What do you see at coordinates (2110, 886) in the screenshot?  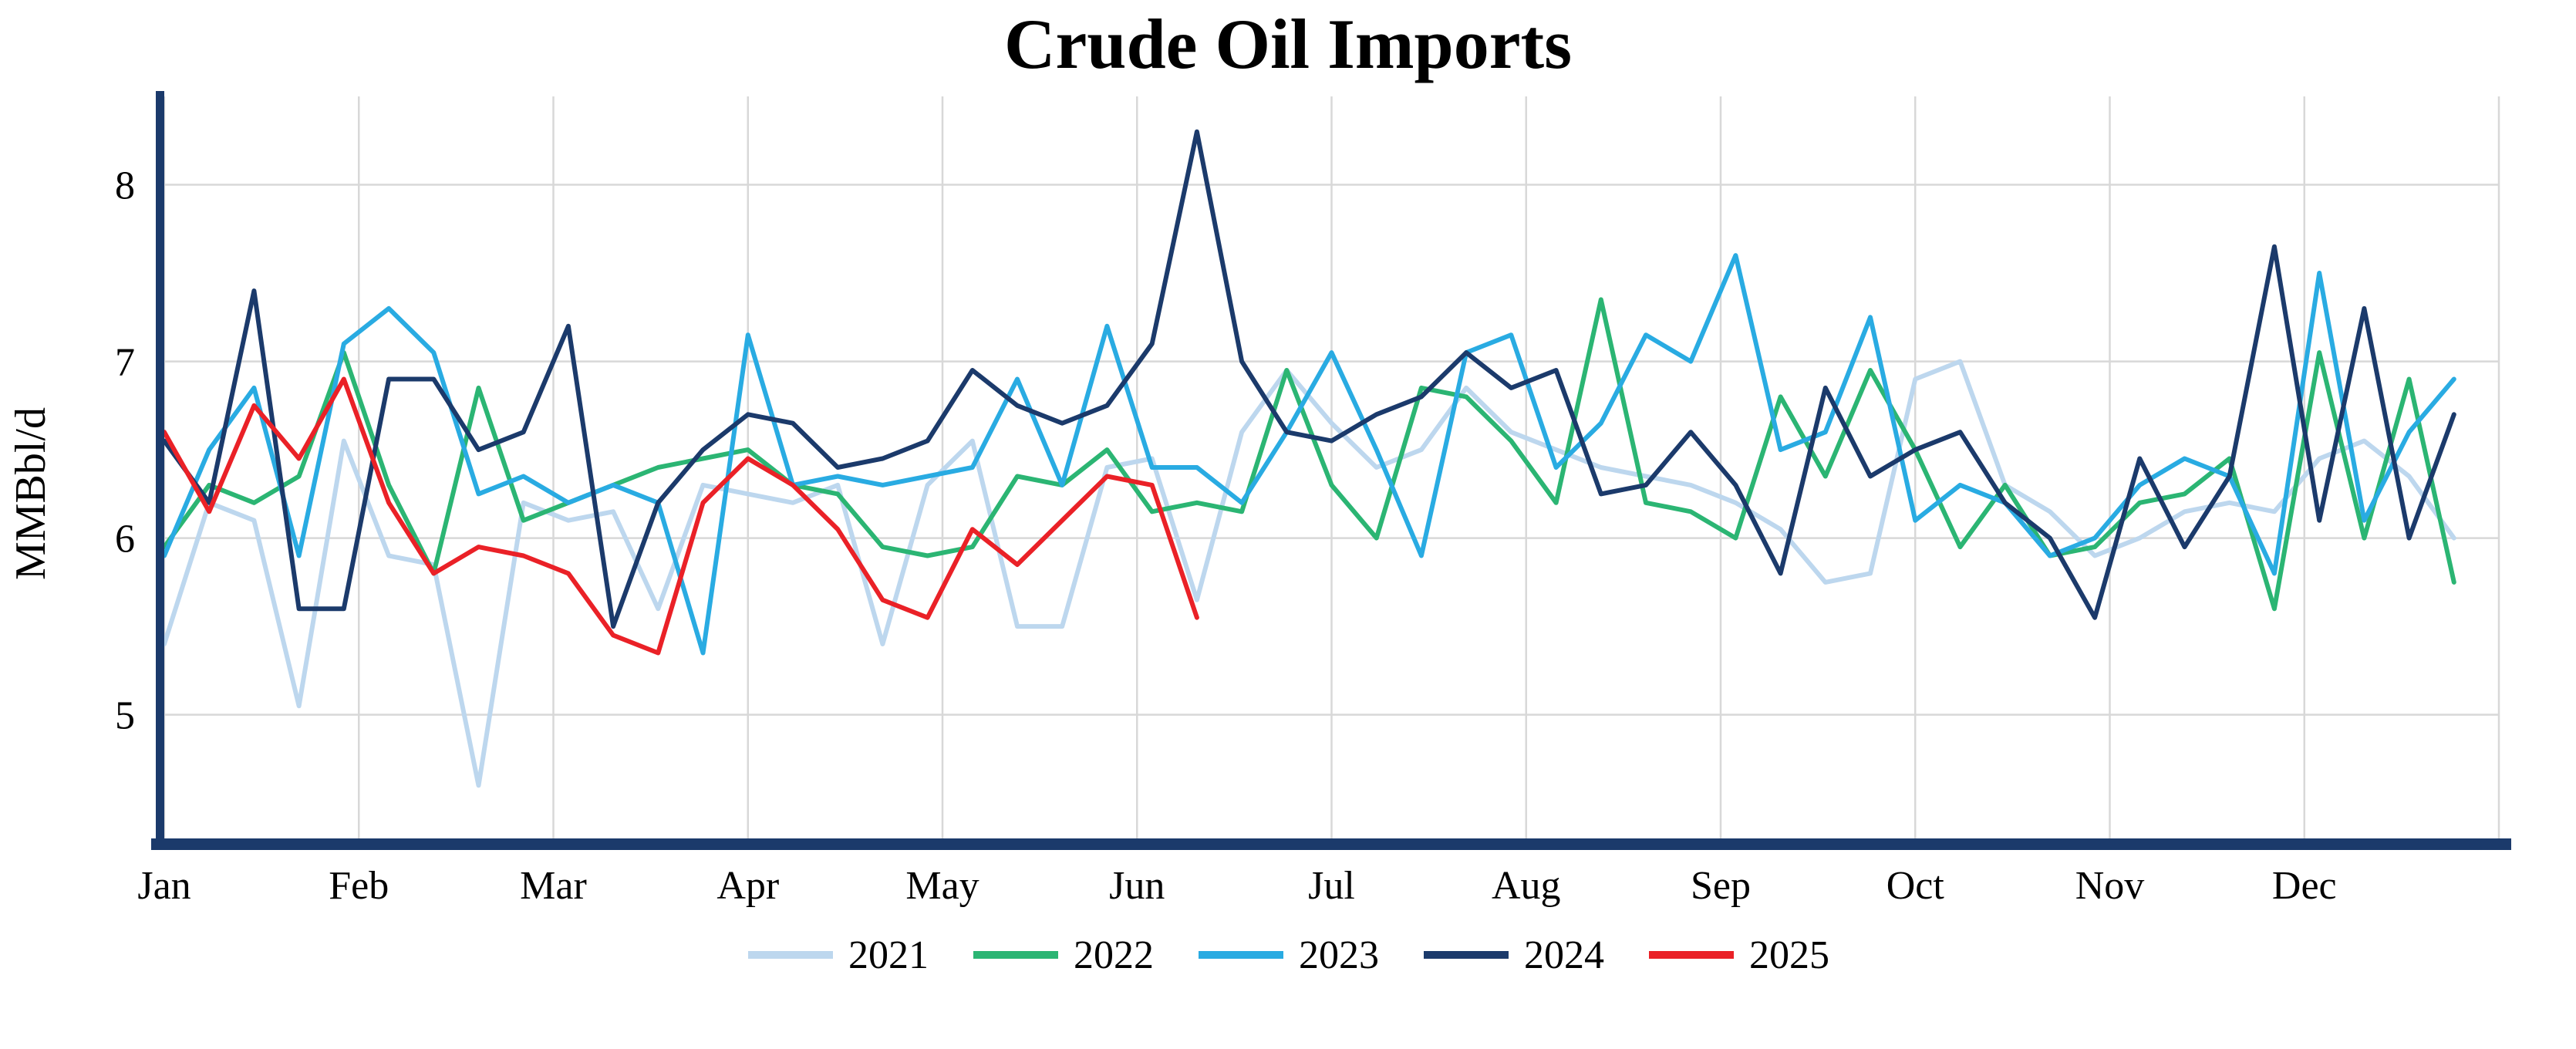 I see `x-tick-label-nov: Nov` at bounding box center [2110, 886].